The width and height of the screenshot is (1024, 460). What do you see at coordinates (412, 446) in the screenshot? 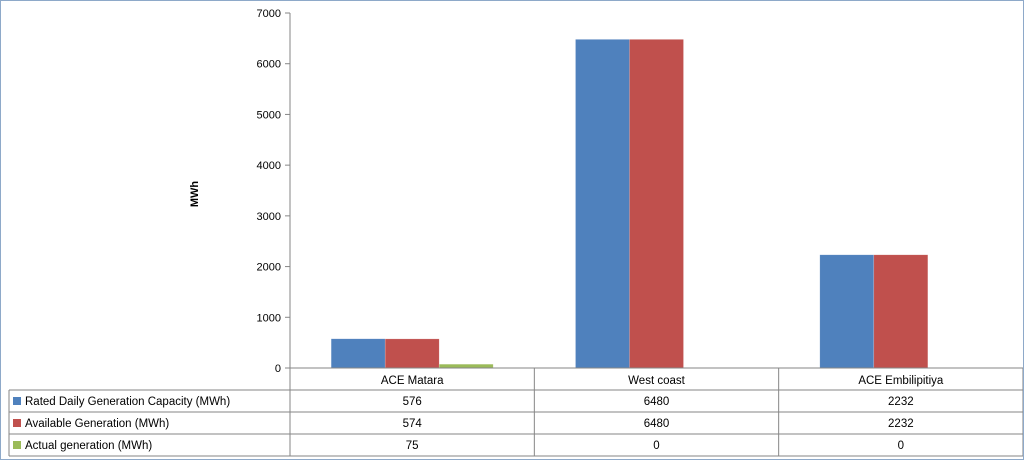
I see `data-table-value: 75` at bounding box center [412, 446].